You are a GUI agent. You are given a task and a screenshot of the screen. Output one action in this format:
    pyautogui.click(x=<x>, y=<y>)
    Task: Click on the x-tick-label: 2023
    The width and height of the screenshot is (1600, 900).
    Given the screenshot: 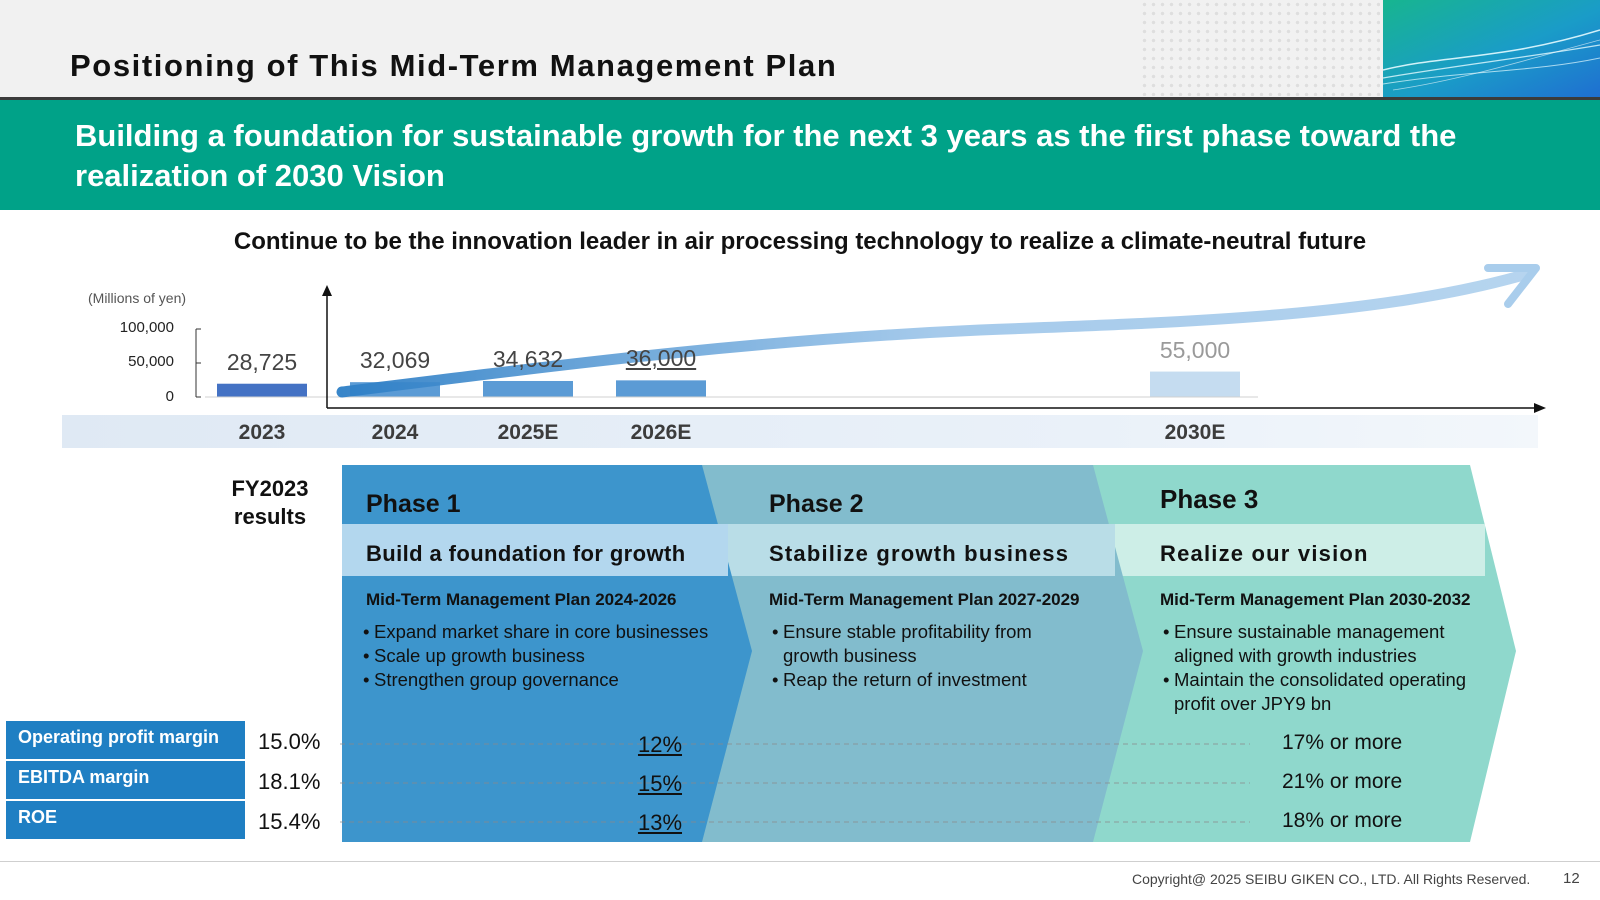 What is the action you would take?
    pyautogui.click(x=262, y=432)
    